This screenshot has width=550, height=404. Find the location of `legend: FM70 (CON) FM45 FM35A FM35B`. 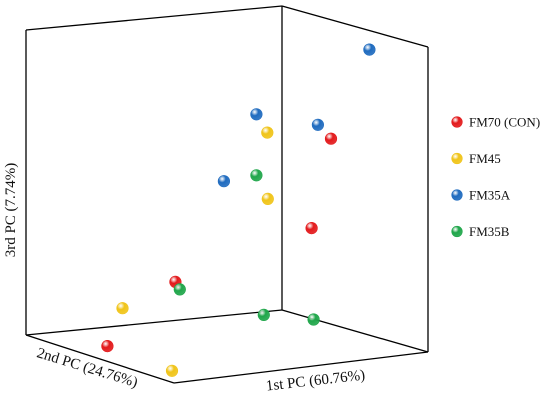

legend: FM70 (CON) FM45 FM35A FM35B is located at coordinates (495, 177).